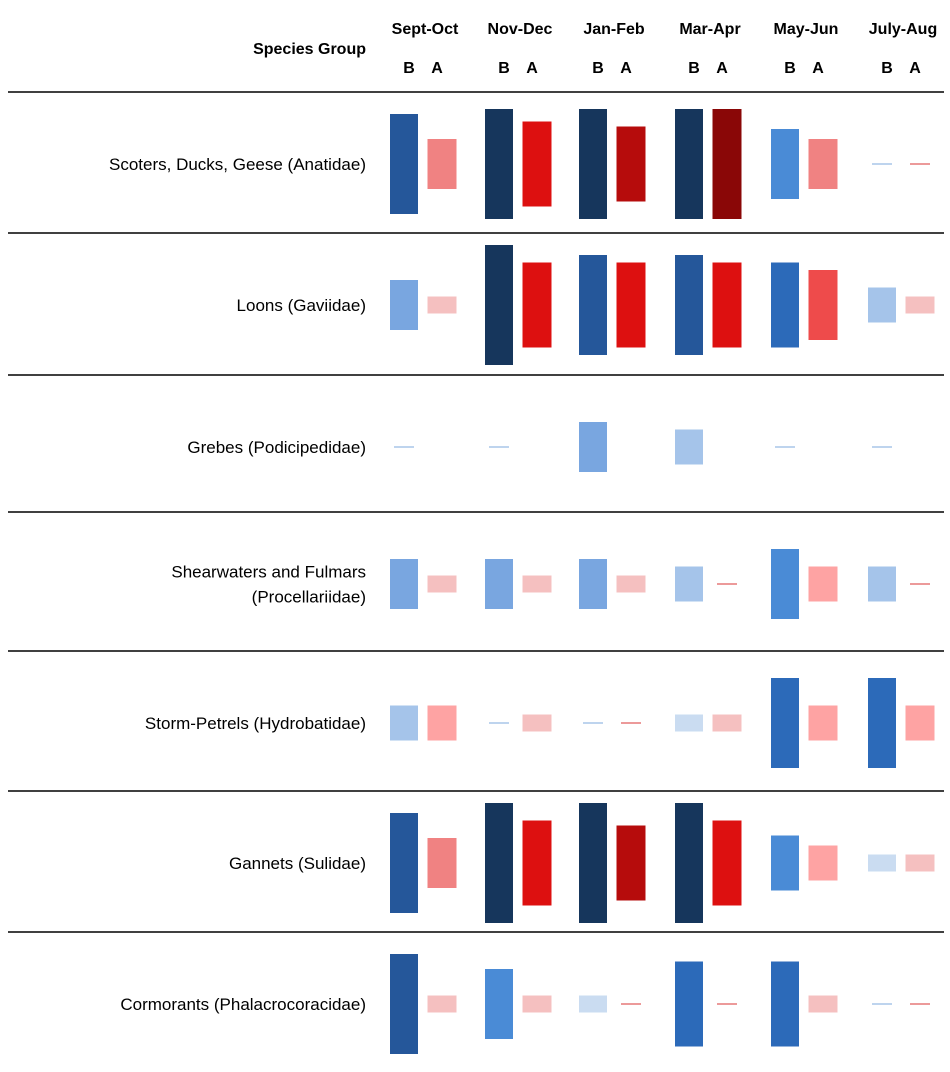  Describe the element at coordinates (689, 723) in the screenshot. I see `cell-4-3-B` at that location.